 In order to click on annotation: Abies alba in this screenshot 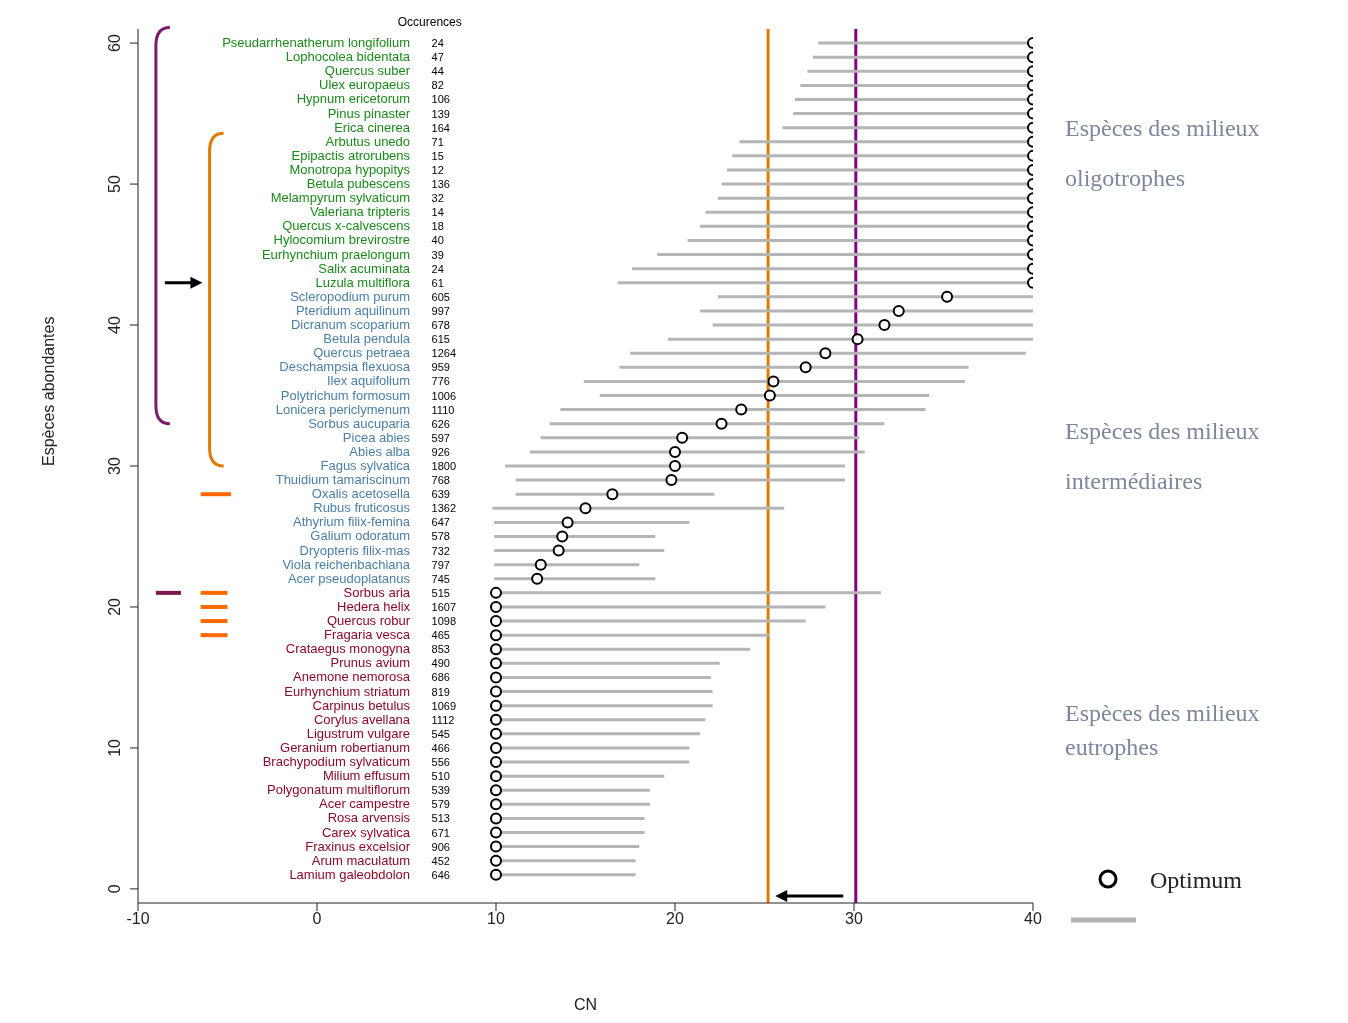, I will do `click(380, 451)`.